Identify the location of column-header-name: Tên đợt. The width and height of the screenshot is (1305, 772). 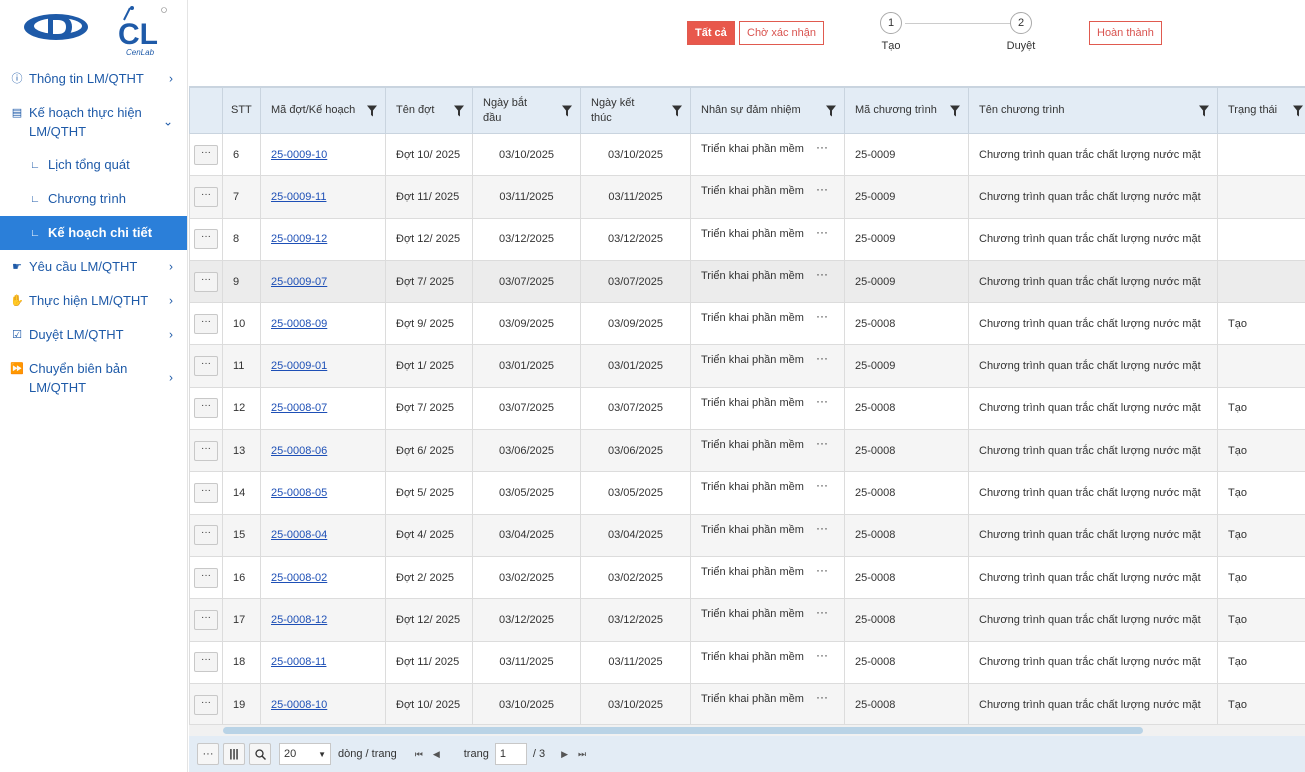
(429, 110).